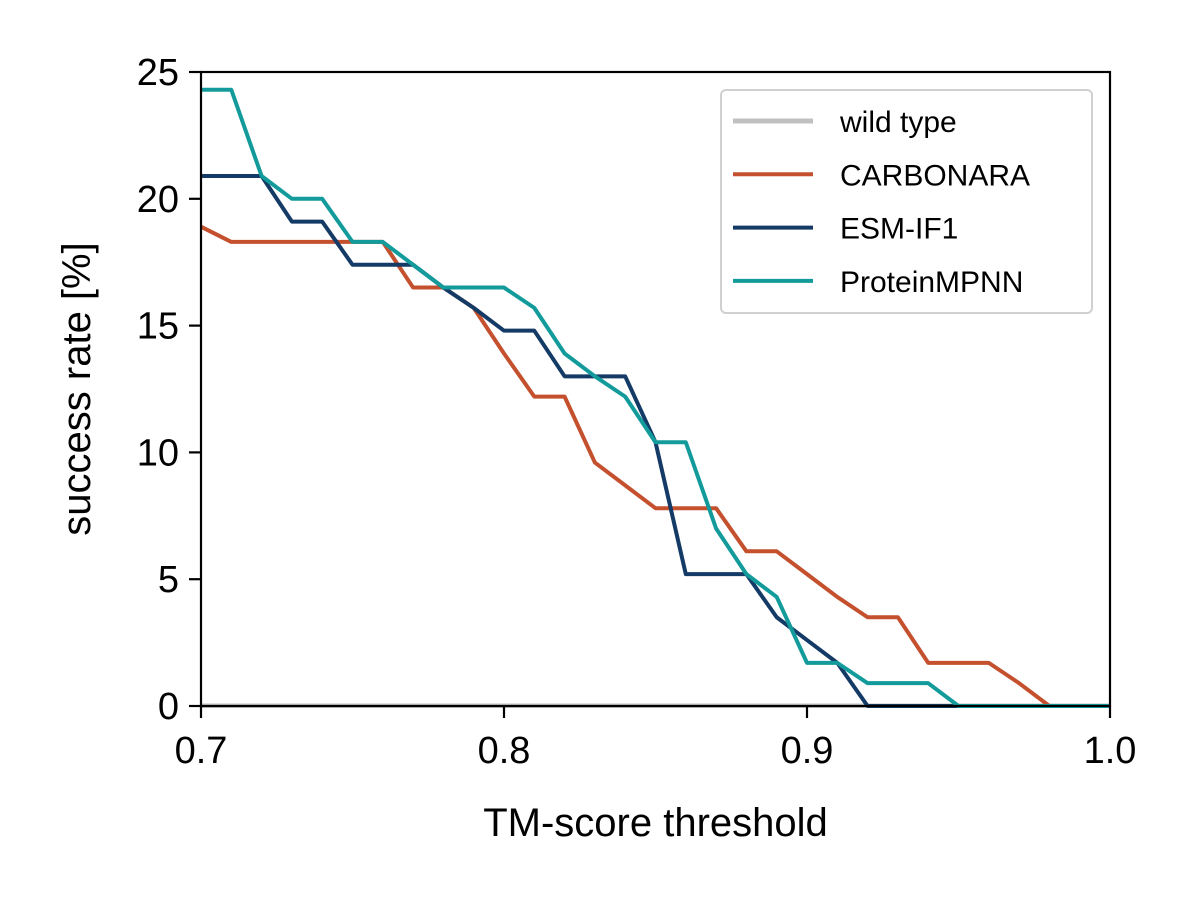 This screenshot has width=1200, height=900. I want to click on y-tick-label: 25, so click(158, 73).